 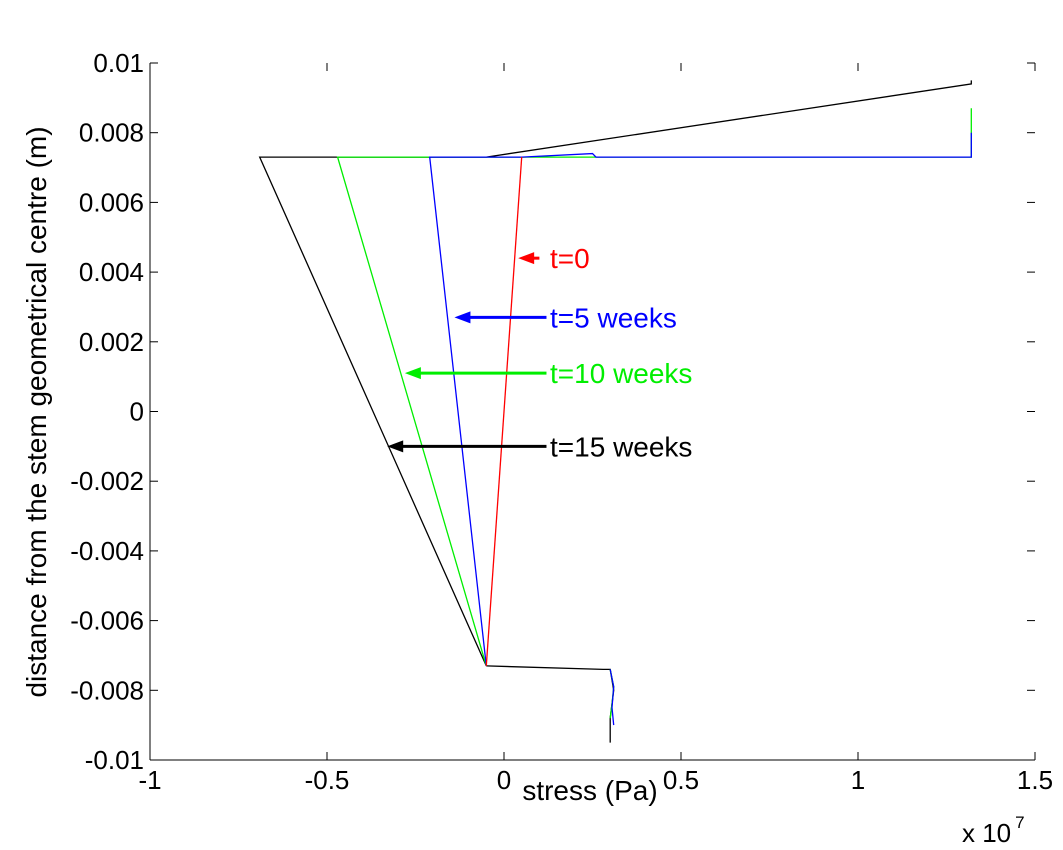 I want to click on annotation-label: t=0, so click(x=570, y=258).